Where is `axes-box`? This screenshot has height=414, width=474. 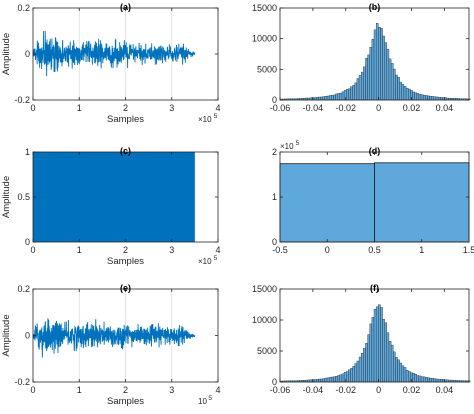 axes-box is located at coordinates (374, 335).